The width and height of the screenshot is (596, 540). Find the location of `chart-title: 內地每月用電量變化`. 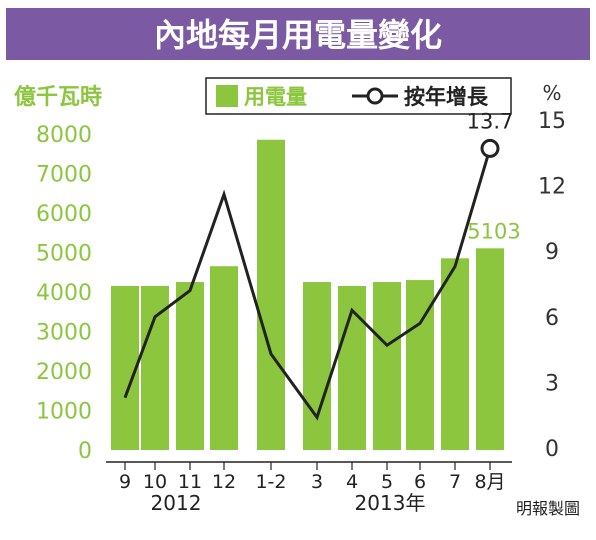

chart-title: 內地每月用電量變化 is located at coordinates (298, 35).